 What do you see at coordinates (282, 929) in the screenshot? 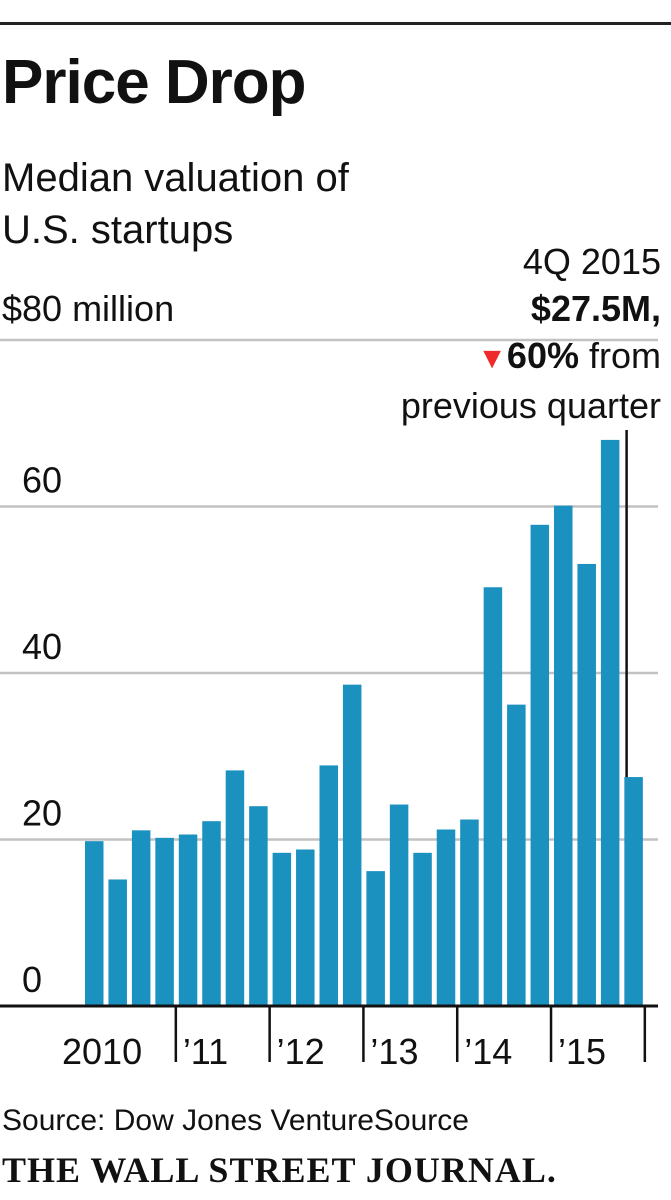
I see `bar-1q-2012` at bounding box center [282, 929].